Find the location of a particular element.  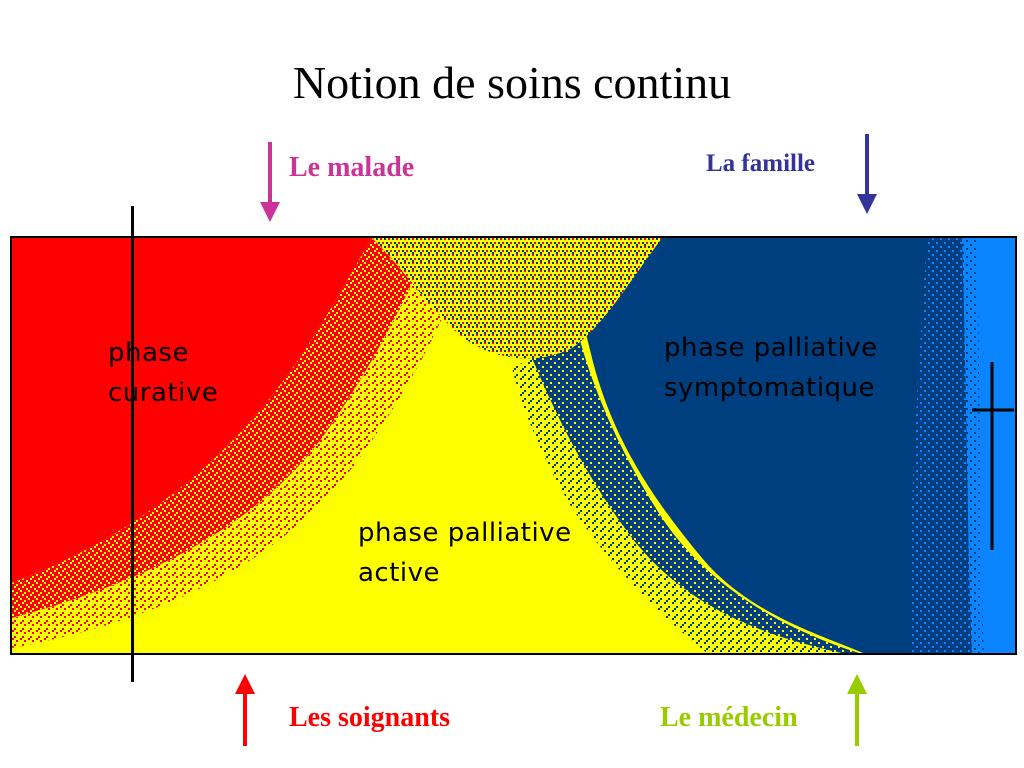

phase-curative-label: phase curative is located at coordinates (163, 373).